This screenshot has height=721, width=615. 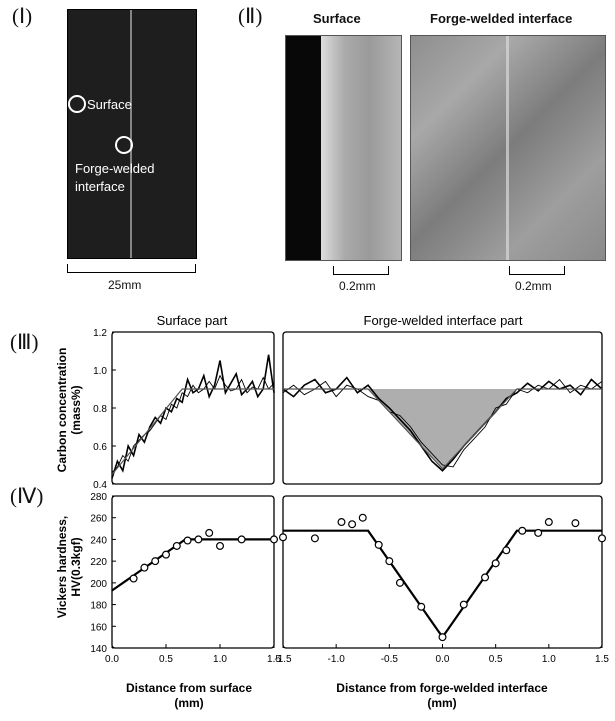 What do you see at coordinates (24, 342) in the screenshot?
I see `panel-3-label: (Ⅲ)` at bounding box center [24, 342].